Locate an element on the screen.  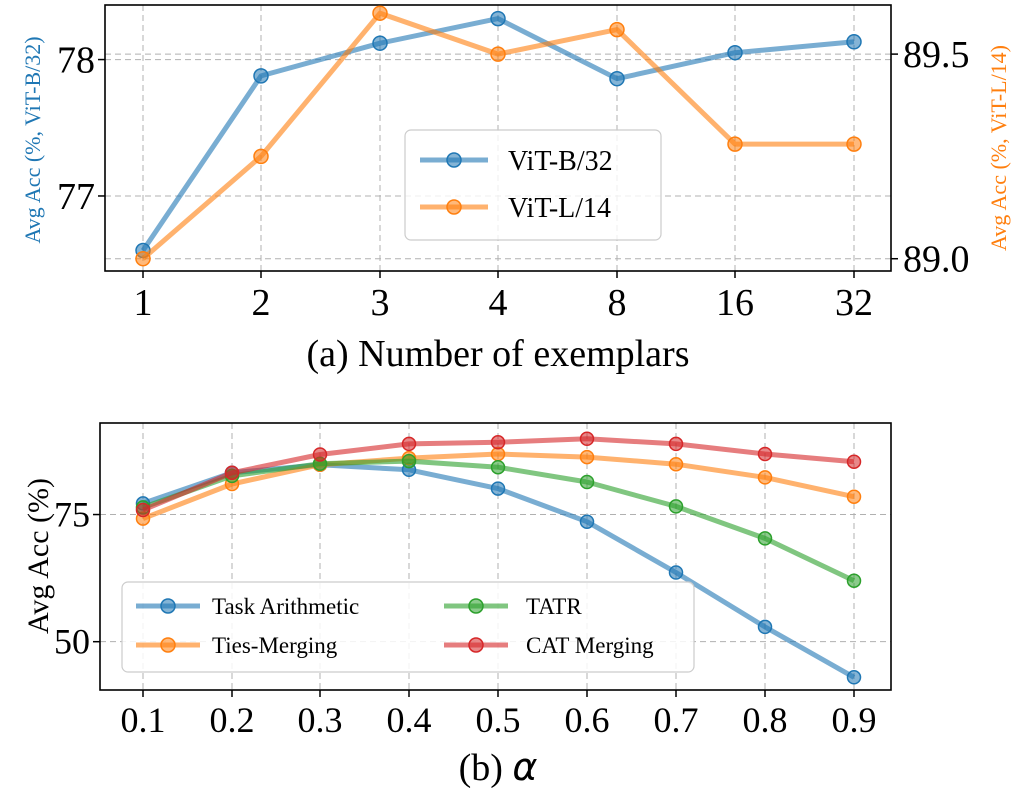
legend-frame-b is located at coordinates (408, 627).